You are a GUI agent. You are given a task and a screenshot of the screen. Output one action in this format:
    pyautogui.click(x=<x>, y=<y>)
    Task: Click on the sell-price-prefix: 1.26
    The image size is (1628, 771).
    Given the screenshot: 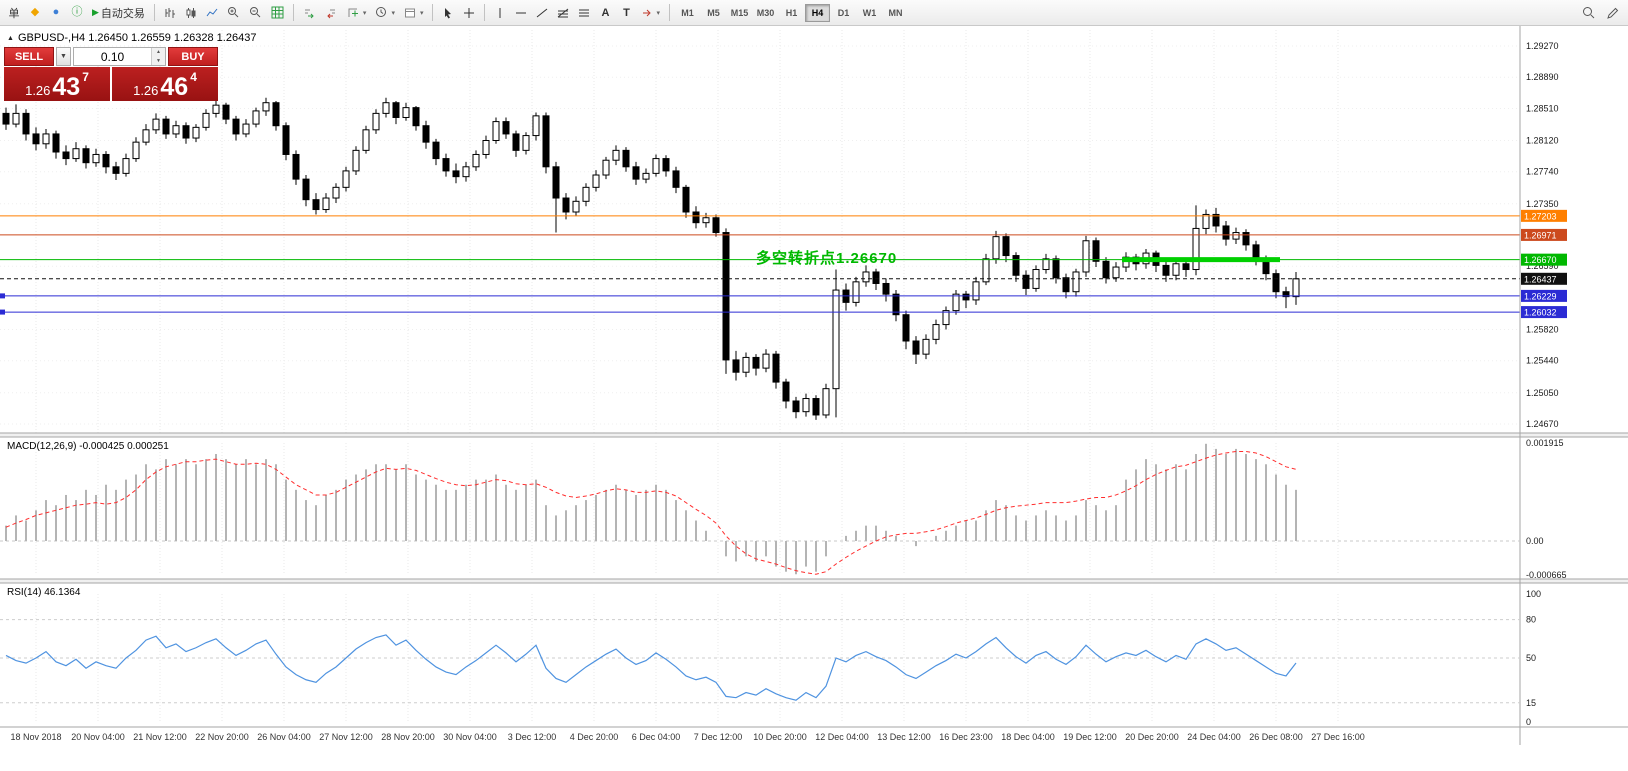 What is the action you would take?
    pyautogui.click(x=38, y=90)
    